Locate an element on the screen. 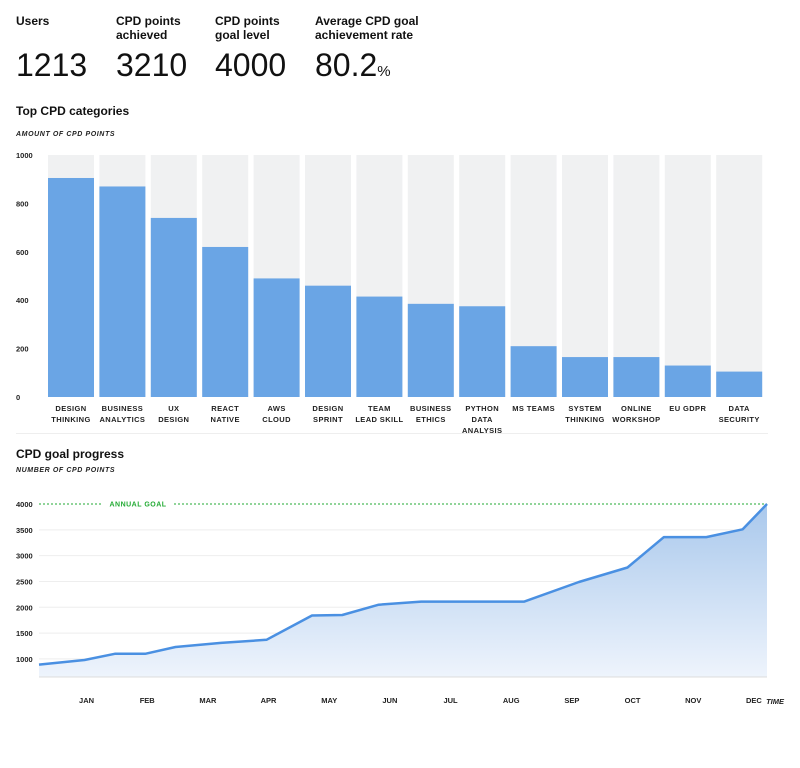 This screenshot has width=800, height=768. x-tick-label: MAR is located at coordinates (208, 700).